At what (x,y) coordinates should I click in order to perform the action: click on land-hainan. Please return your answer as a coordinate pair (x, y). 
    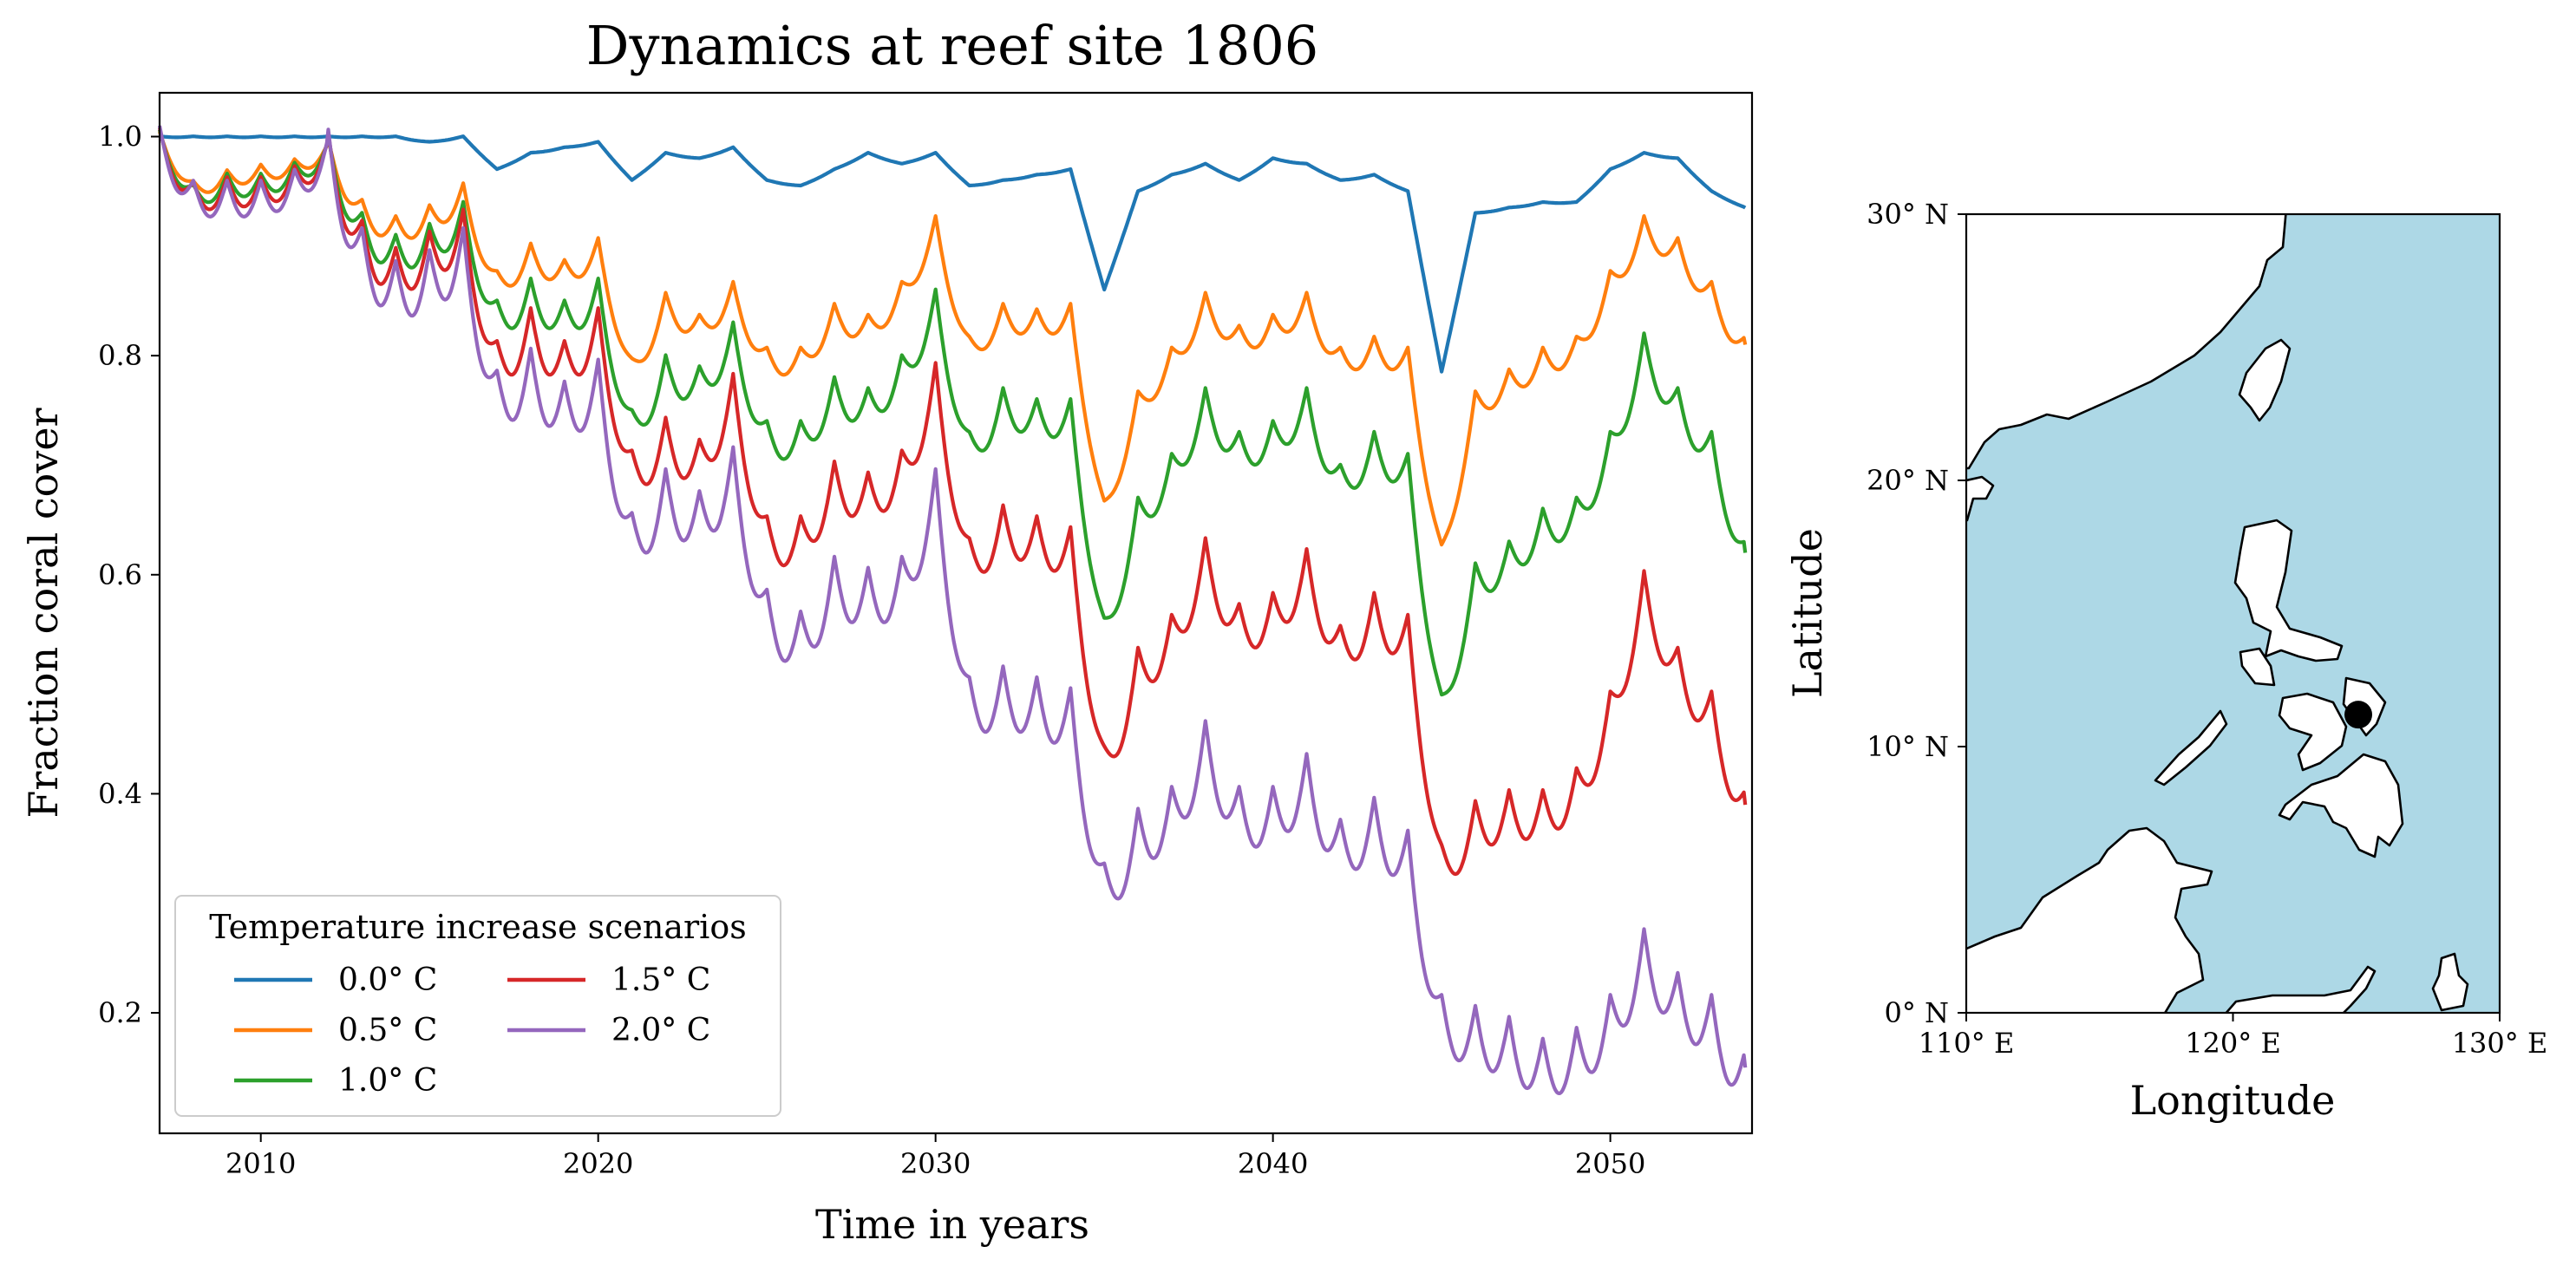
    Looking at the image, I should click on (1980, 498).